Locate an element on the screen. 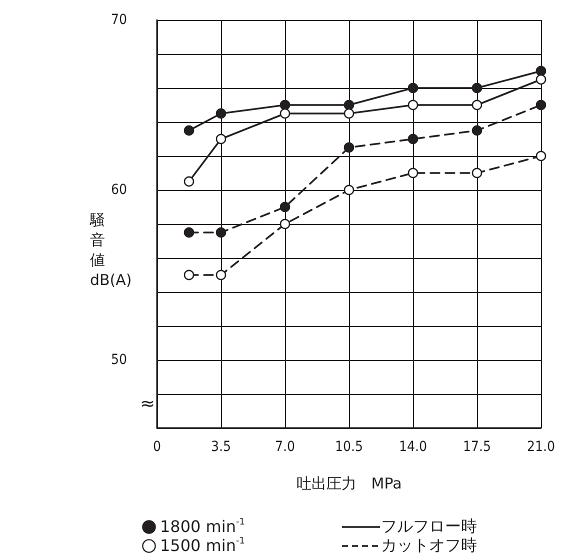 The height and width of the screenshot is (560, 577). x-tick-label: 10.5 is located at coordinates (349, 447).